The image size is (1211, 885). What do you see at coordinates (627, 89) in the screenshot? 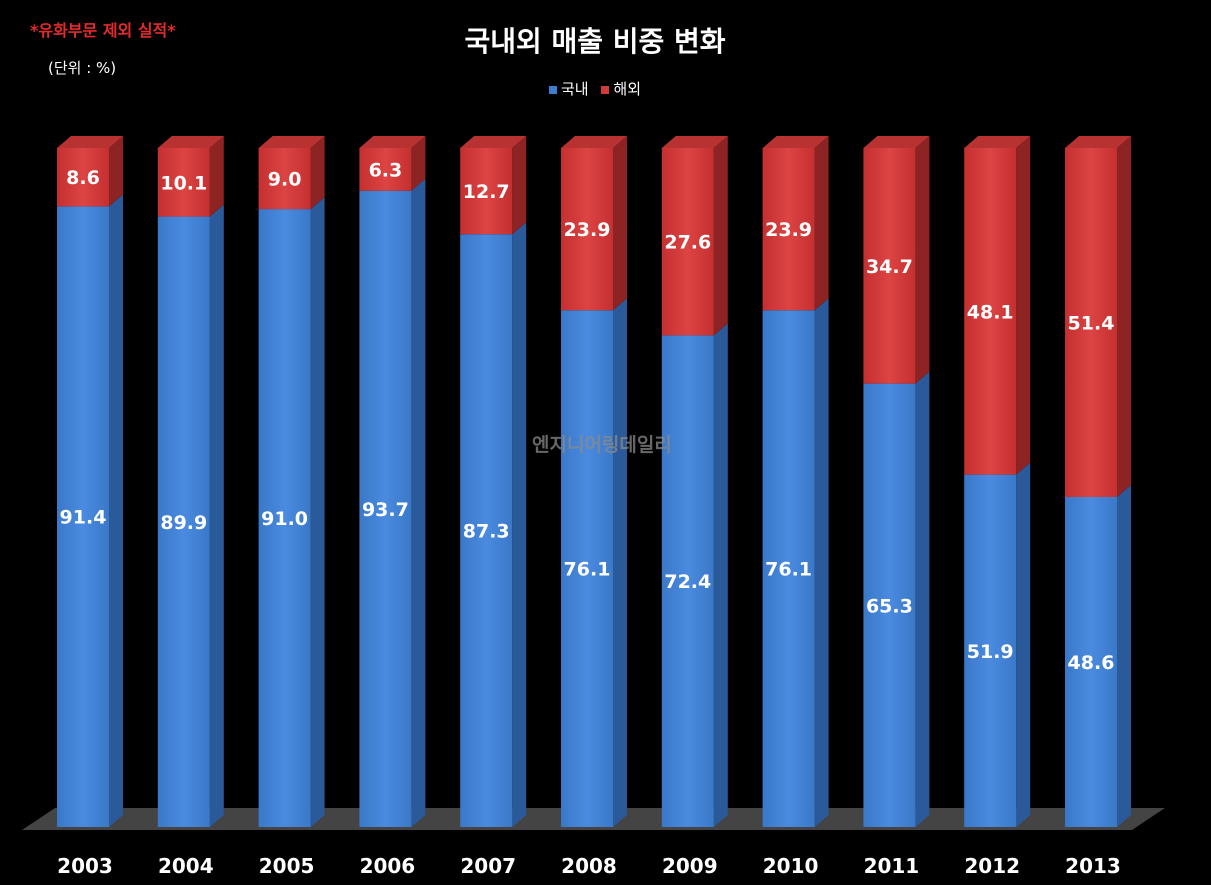
I see `legend-label-overseas: 해외` at bounding box center [627, 89].